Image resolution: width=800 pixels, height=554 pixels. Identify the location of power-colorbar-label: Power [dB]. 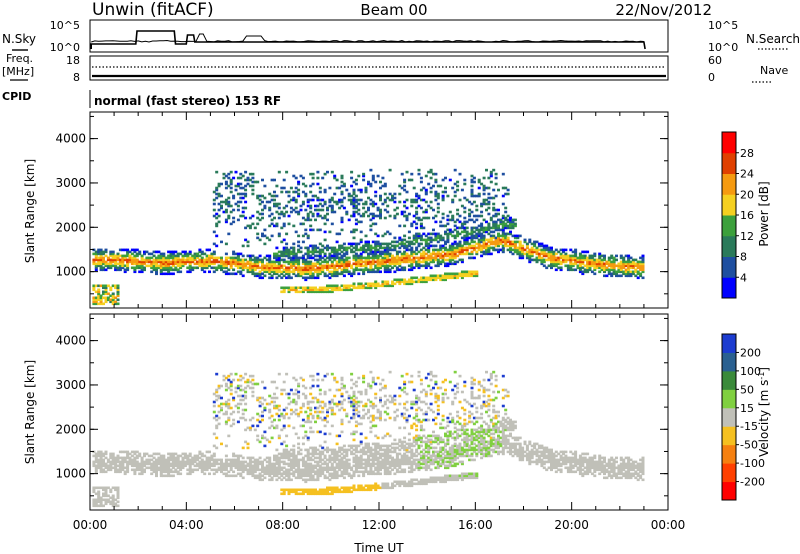
(764, 213).